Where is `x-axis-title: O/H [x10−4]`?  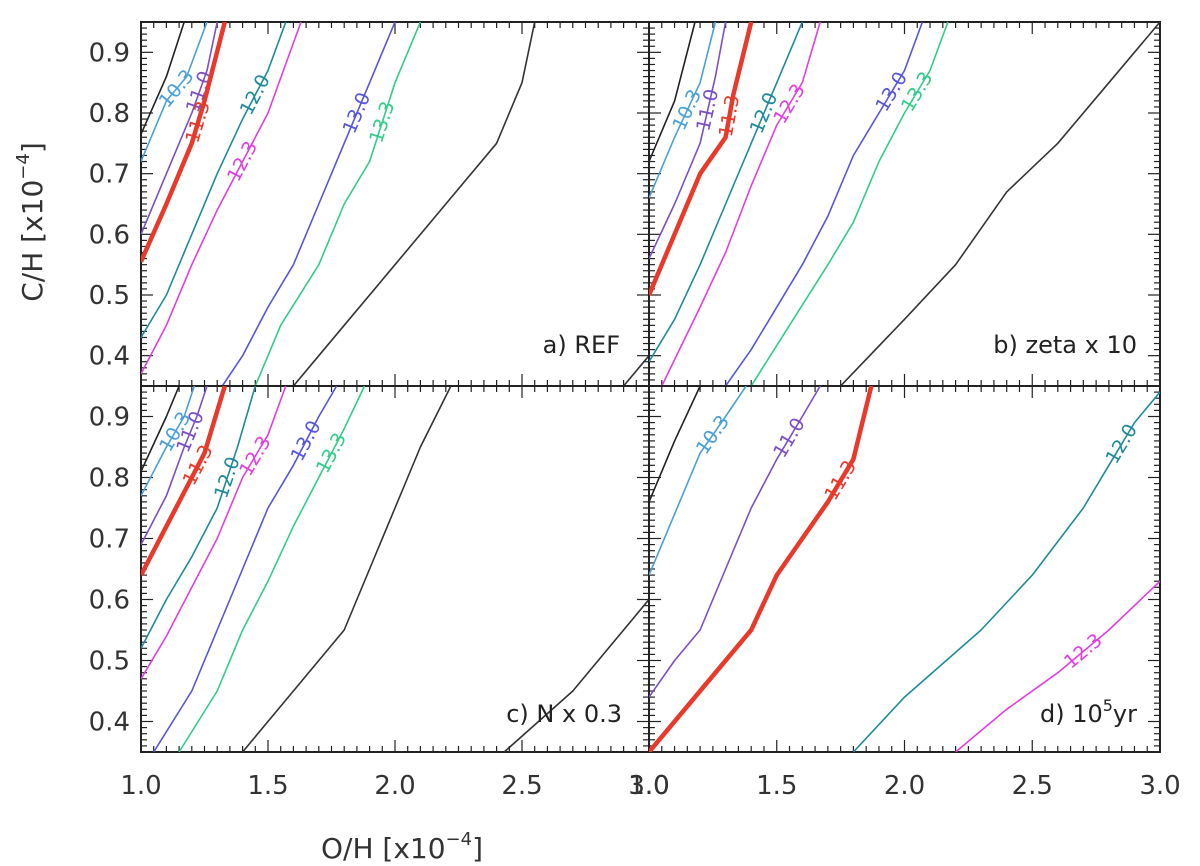
x-axis-title: O/H [x10−4] is located at coordinates (402, 847).